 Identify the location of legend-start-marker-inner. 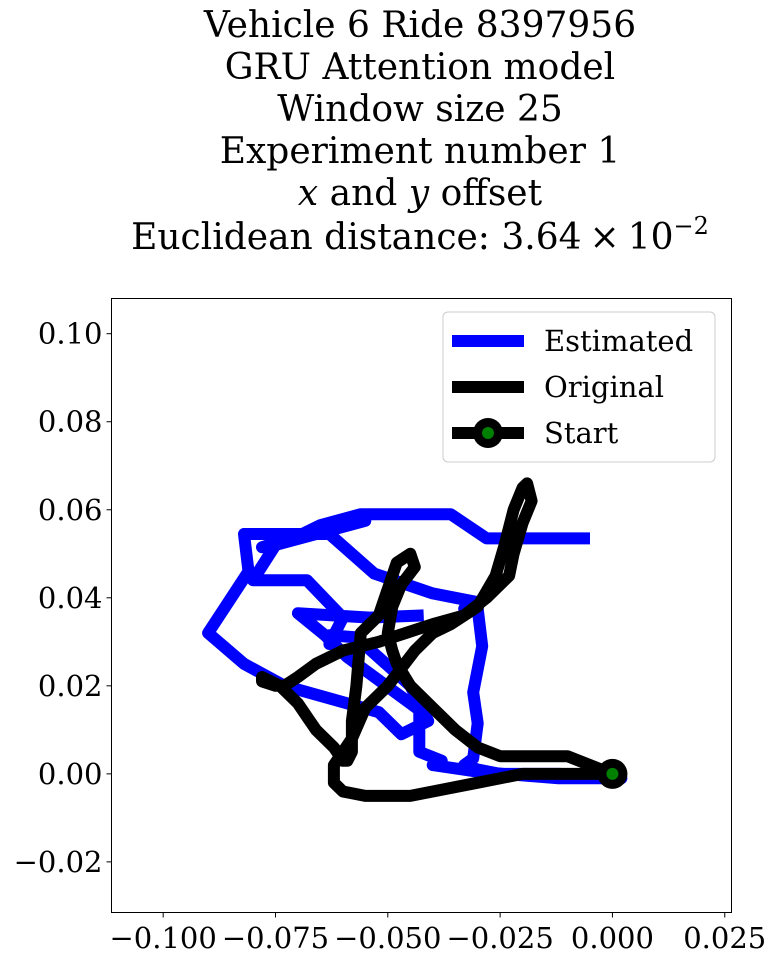
(488, 433).